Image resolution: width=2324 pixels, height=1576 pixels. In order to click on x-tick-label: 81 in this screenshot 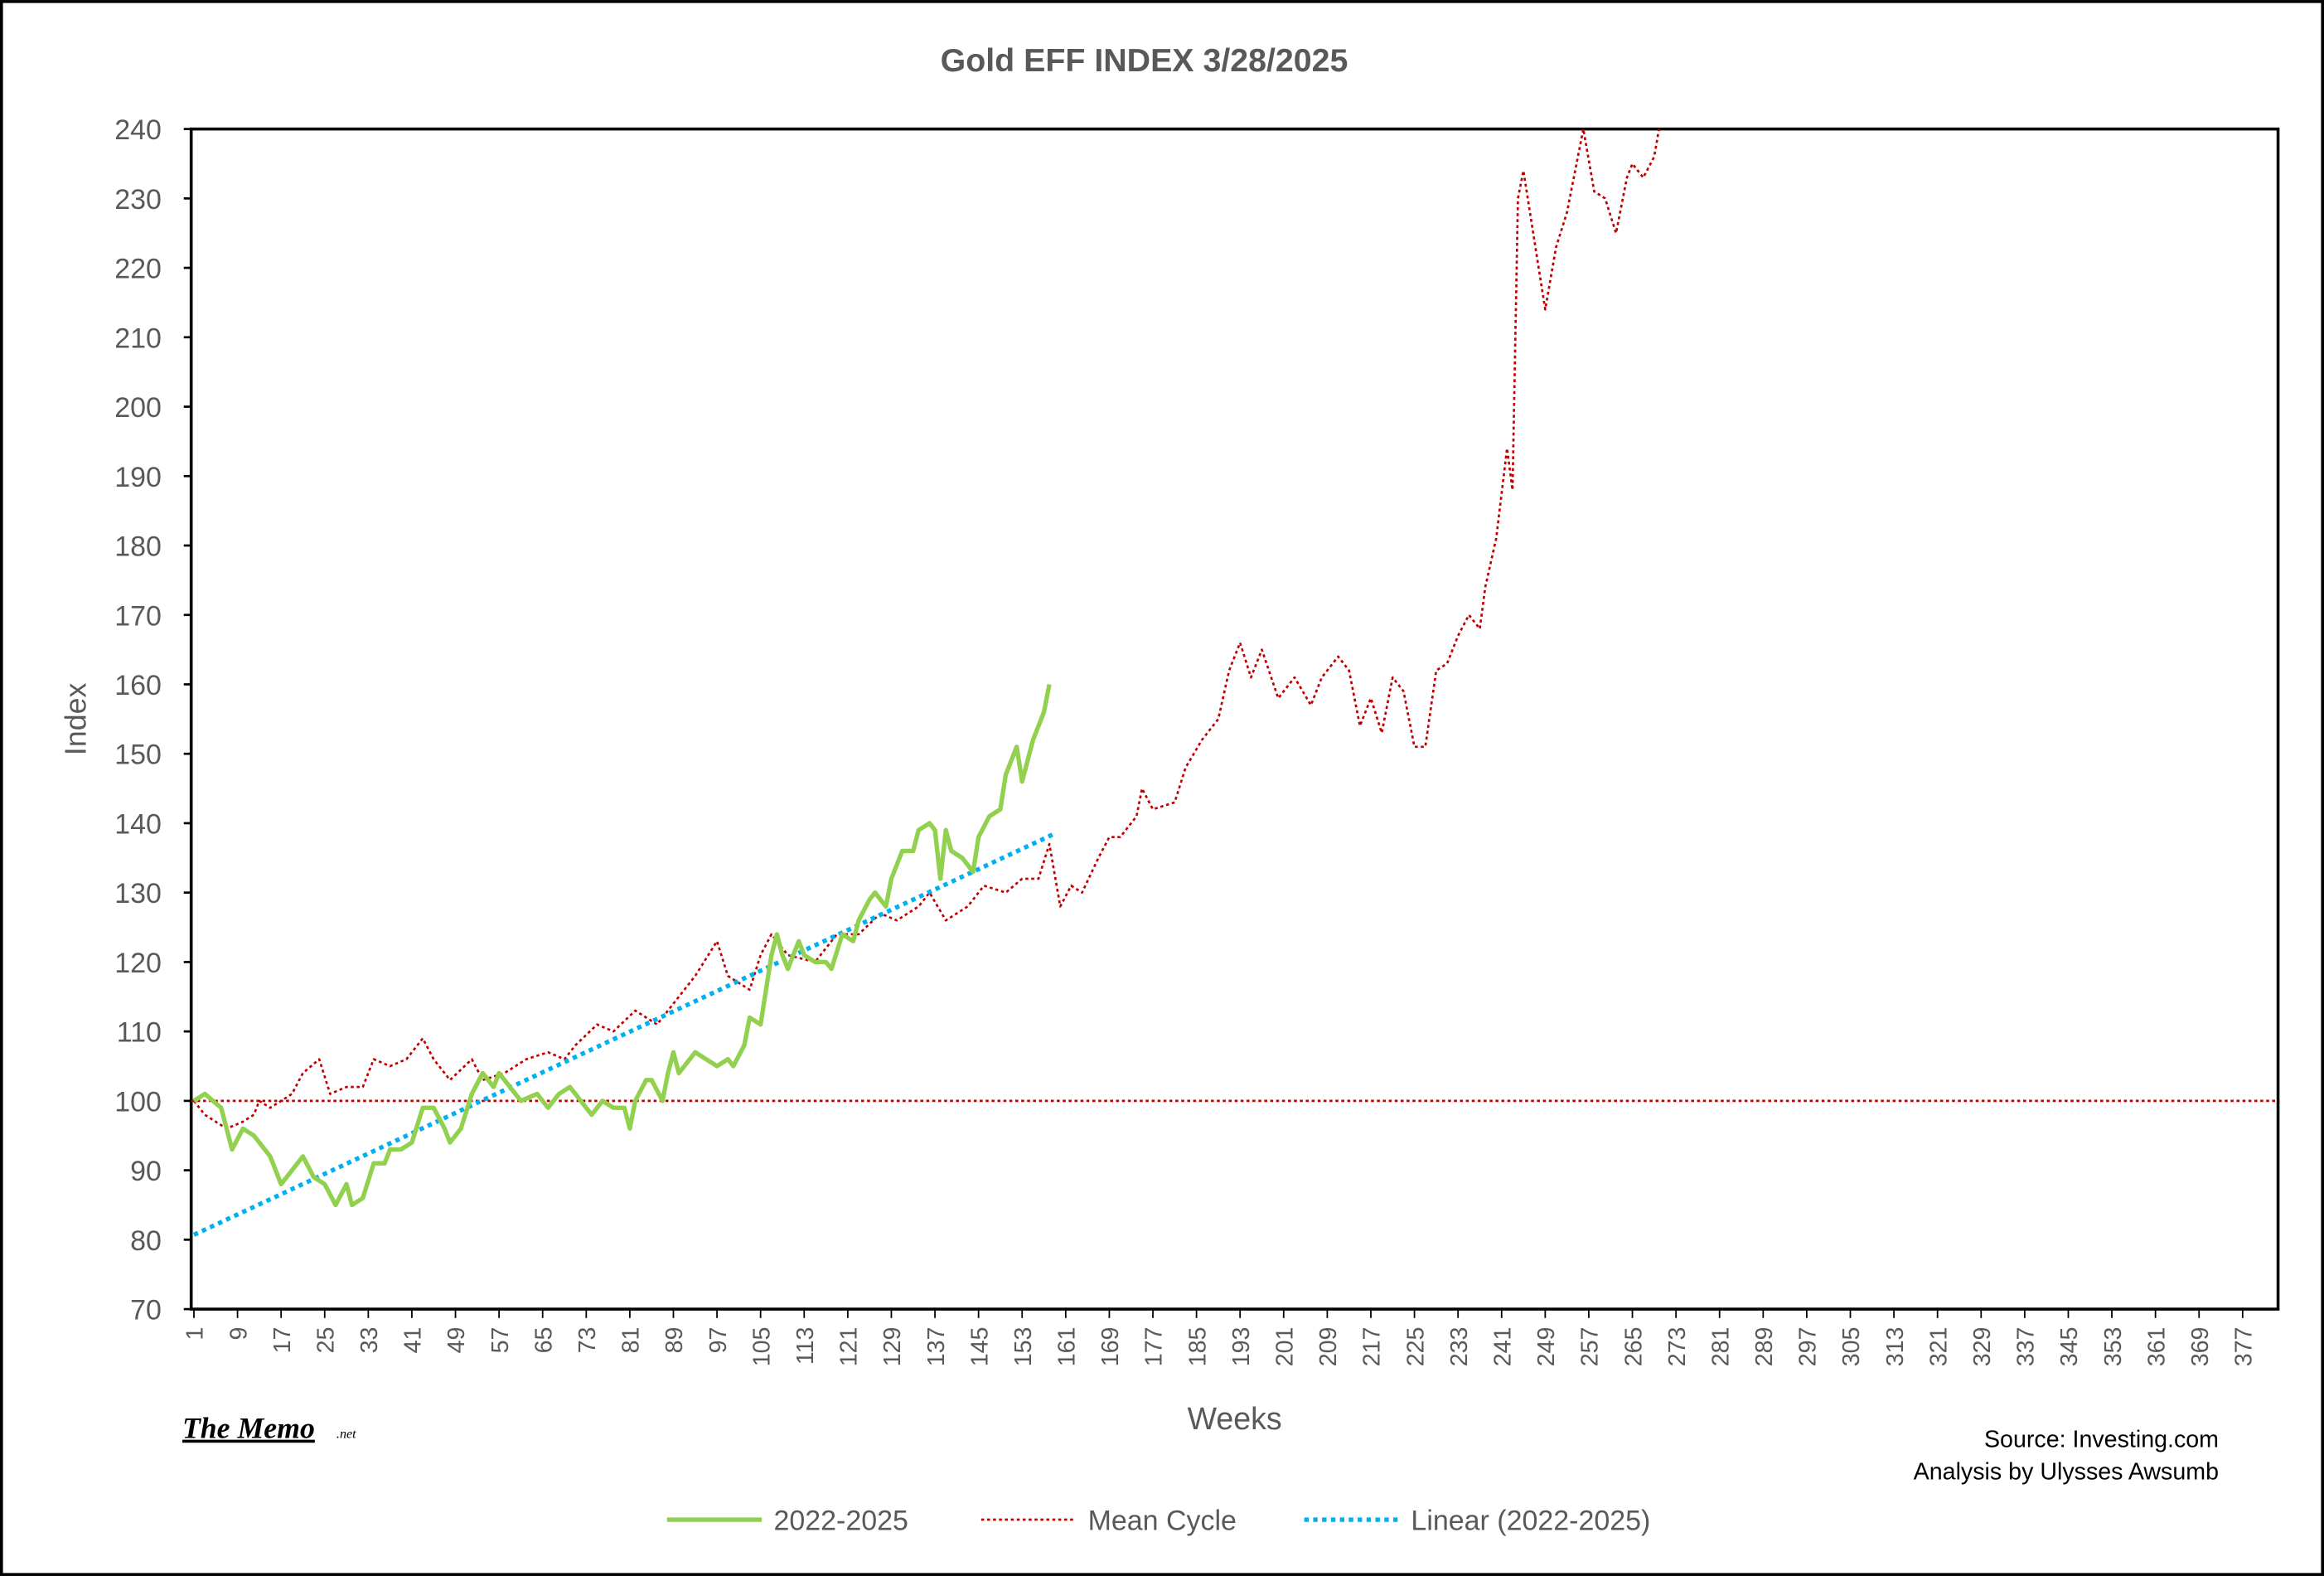, I will do `click(631, 1340)`.